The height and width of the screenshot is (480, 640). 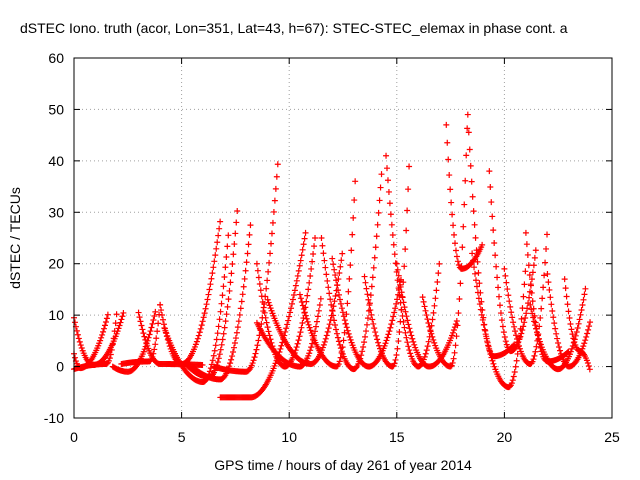 I want to click on y-tick-label: 20, so click(x=56, y=264).